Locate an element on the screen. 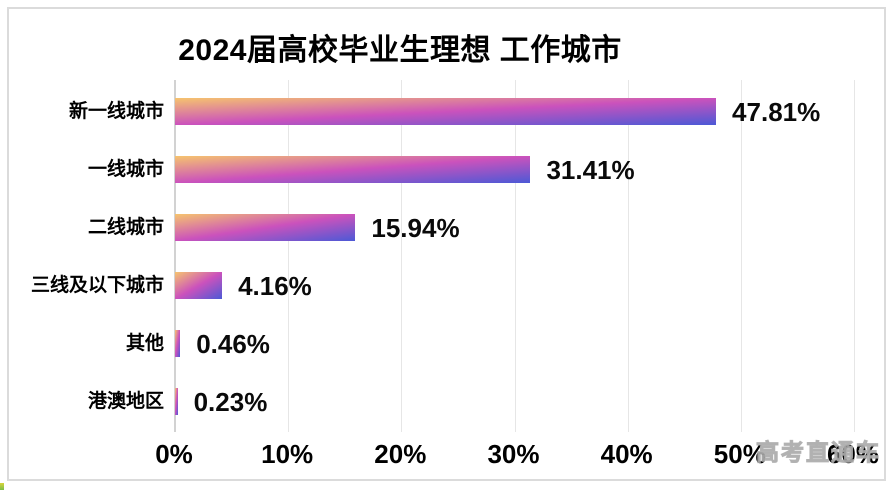 Image resolution: width=889 pixels, height=490 pixels. value-label: 0.23% is located at coordinates (230, 401).